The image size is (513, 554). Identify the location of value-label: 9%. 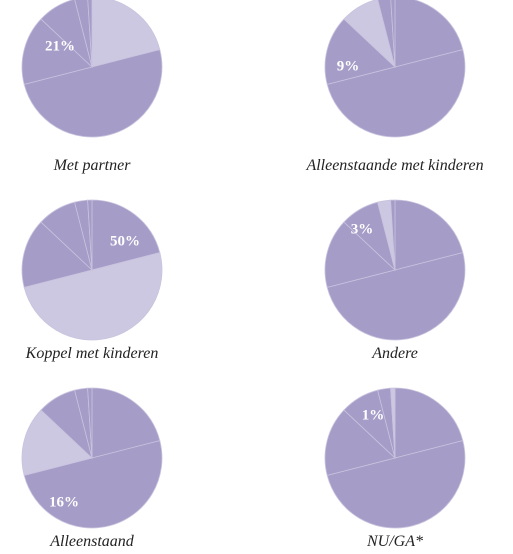
(348, 66).